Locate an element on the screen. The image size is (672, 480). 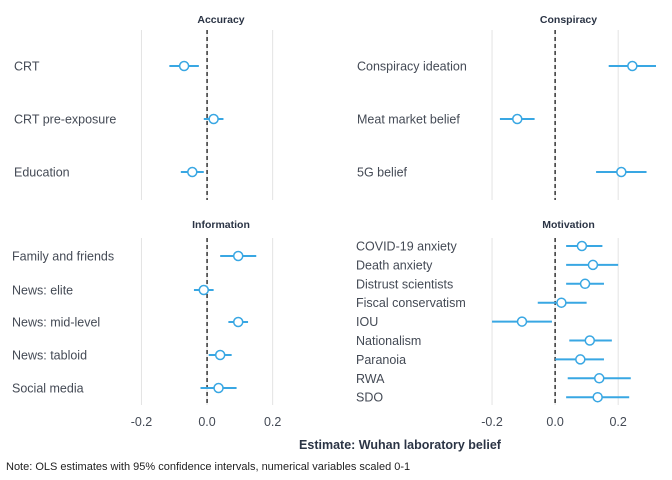
term-label: Meat market belief is located at coordinates (408, 120).